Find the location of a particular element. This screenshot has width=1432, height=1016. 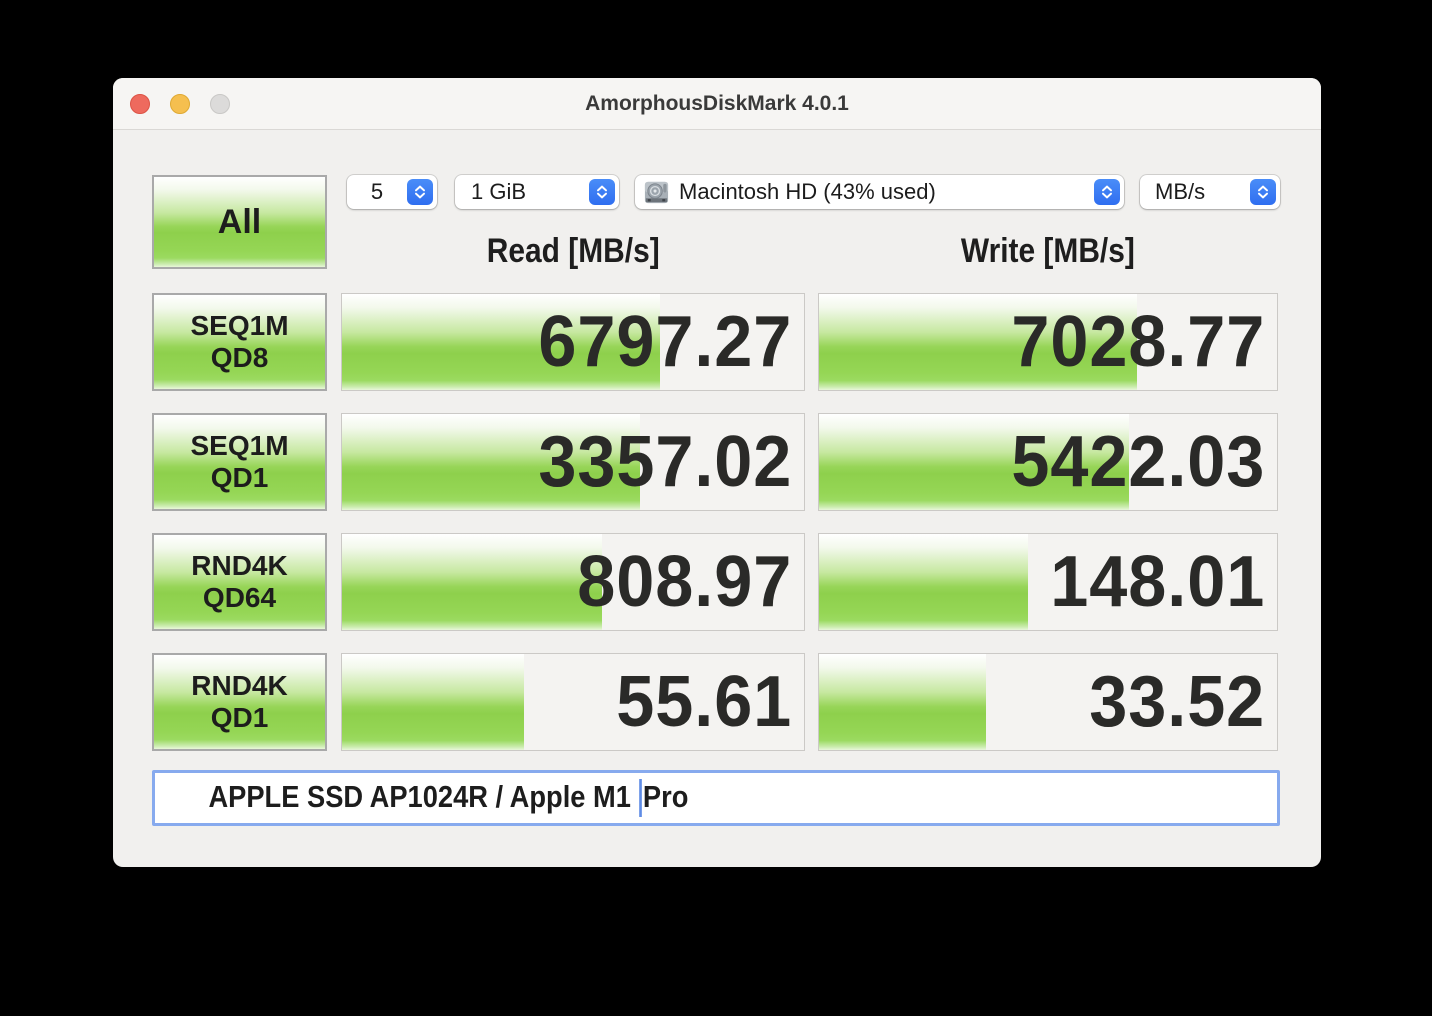

write-result-cell: 7028.77 is located at coordinates (1048, 342).